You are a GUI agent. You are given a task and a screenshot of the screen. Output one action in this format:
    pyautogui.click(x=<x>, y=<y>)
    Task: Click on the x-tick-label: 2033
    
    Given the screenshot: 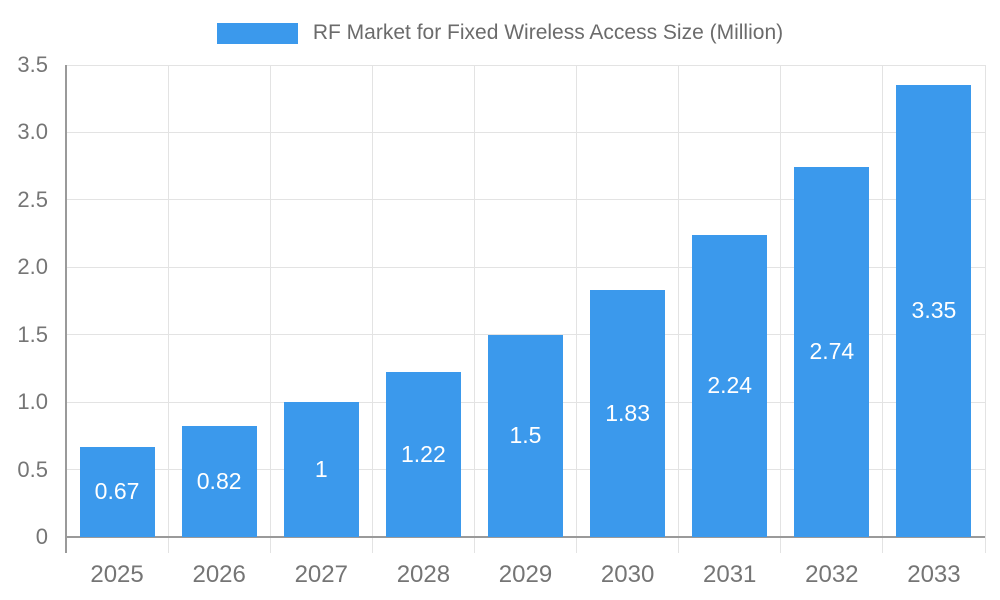 What is the action you would take?
    pyautogui.click(x=934, y=574)
    